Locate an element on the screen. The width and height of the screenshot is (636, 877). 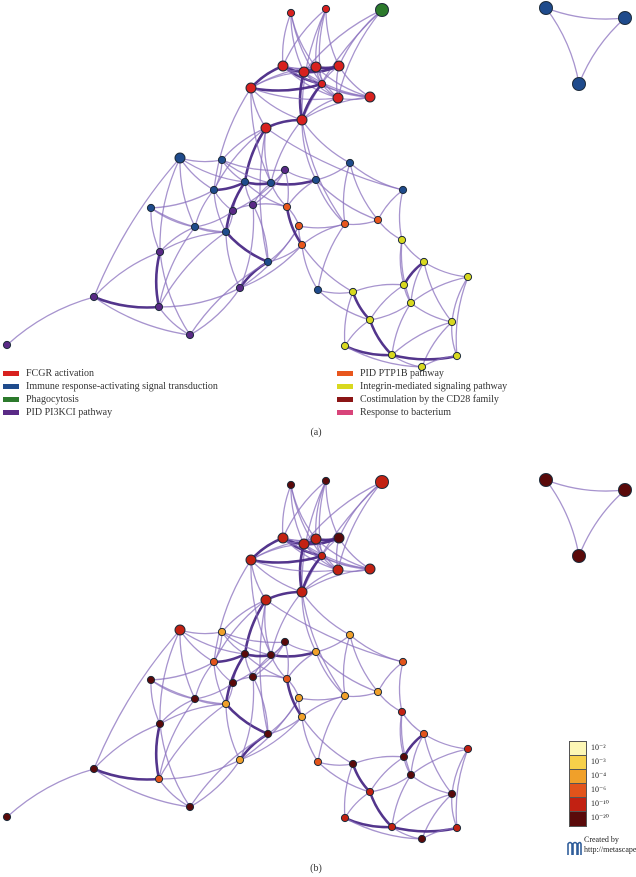
metascape-logo-icon is located at coordinates (574, 848).